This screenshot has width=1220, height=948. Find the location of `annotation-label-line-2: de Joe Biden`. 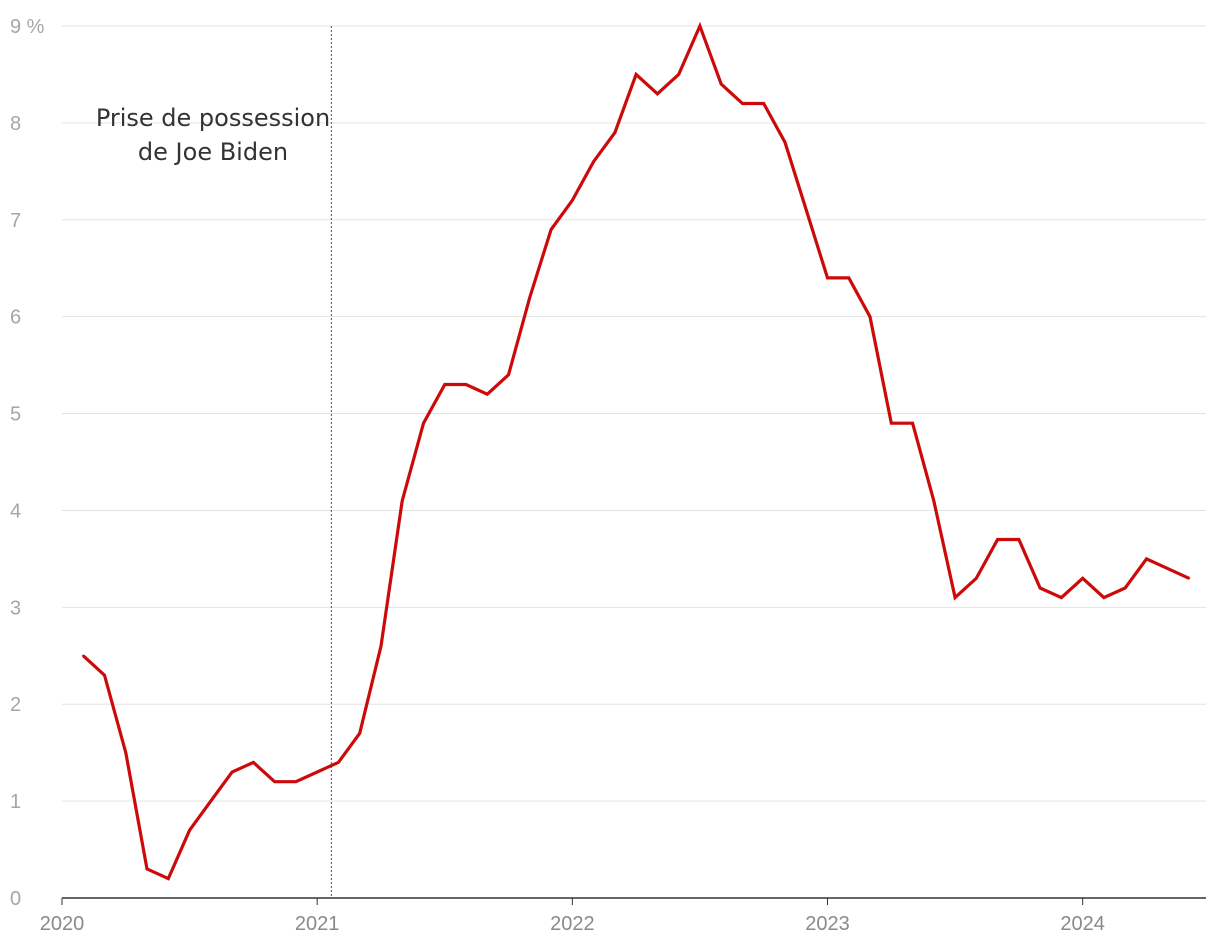

annotation-label-line-2: de Joe Biden is located at coordinates (213, 152).